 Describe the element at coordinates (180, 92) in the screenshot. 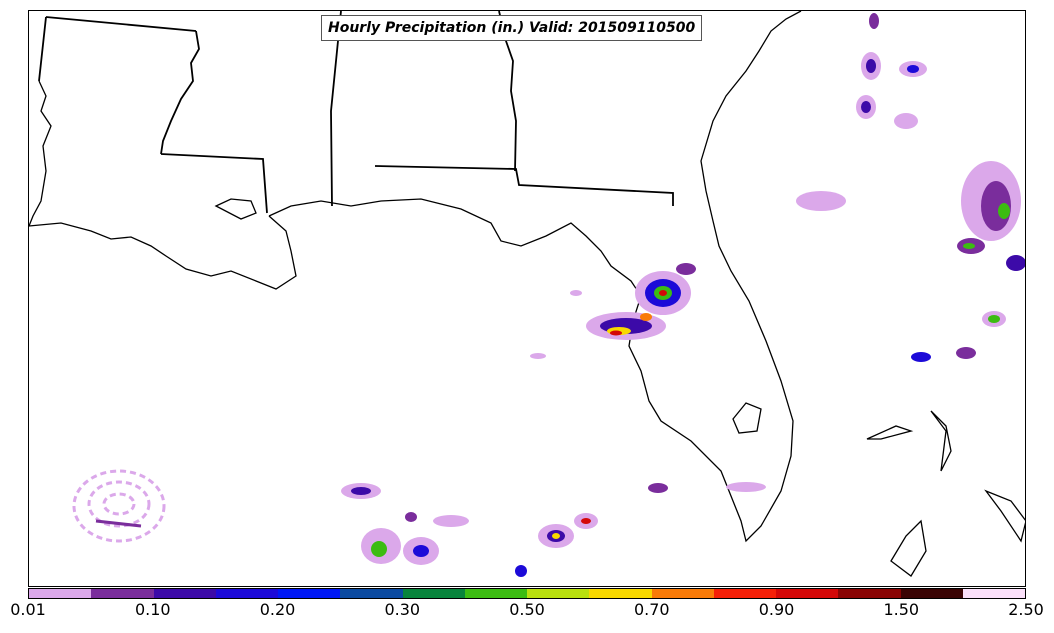

I see `mississippi-river-border` at that location.